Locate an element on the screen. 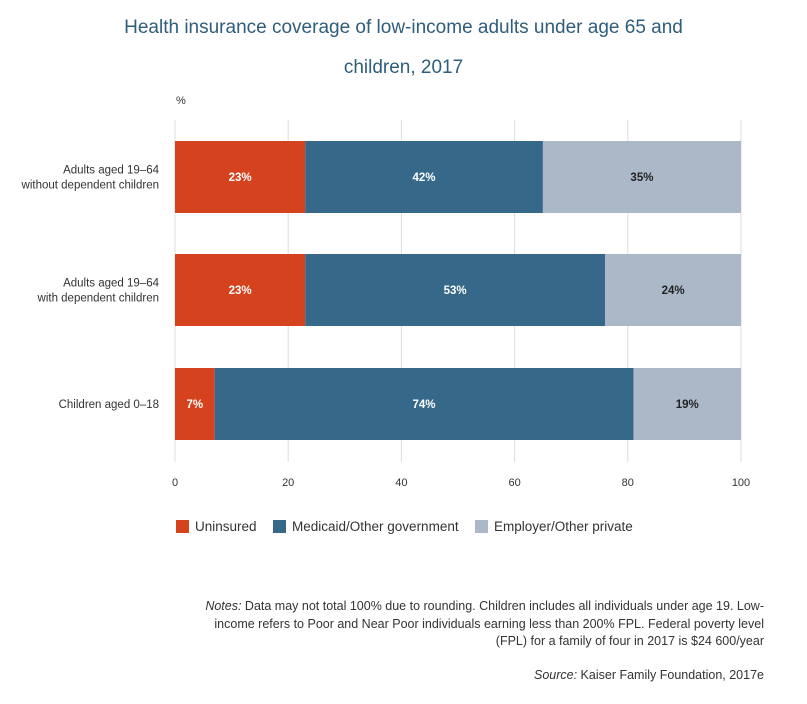 Image resolution: width=807 pixels, height=704 pixels. x-tick-label: 20 is located at coordinates (288, 483).